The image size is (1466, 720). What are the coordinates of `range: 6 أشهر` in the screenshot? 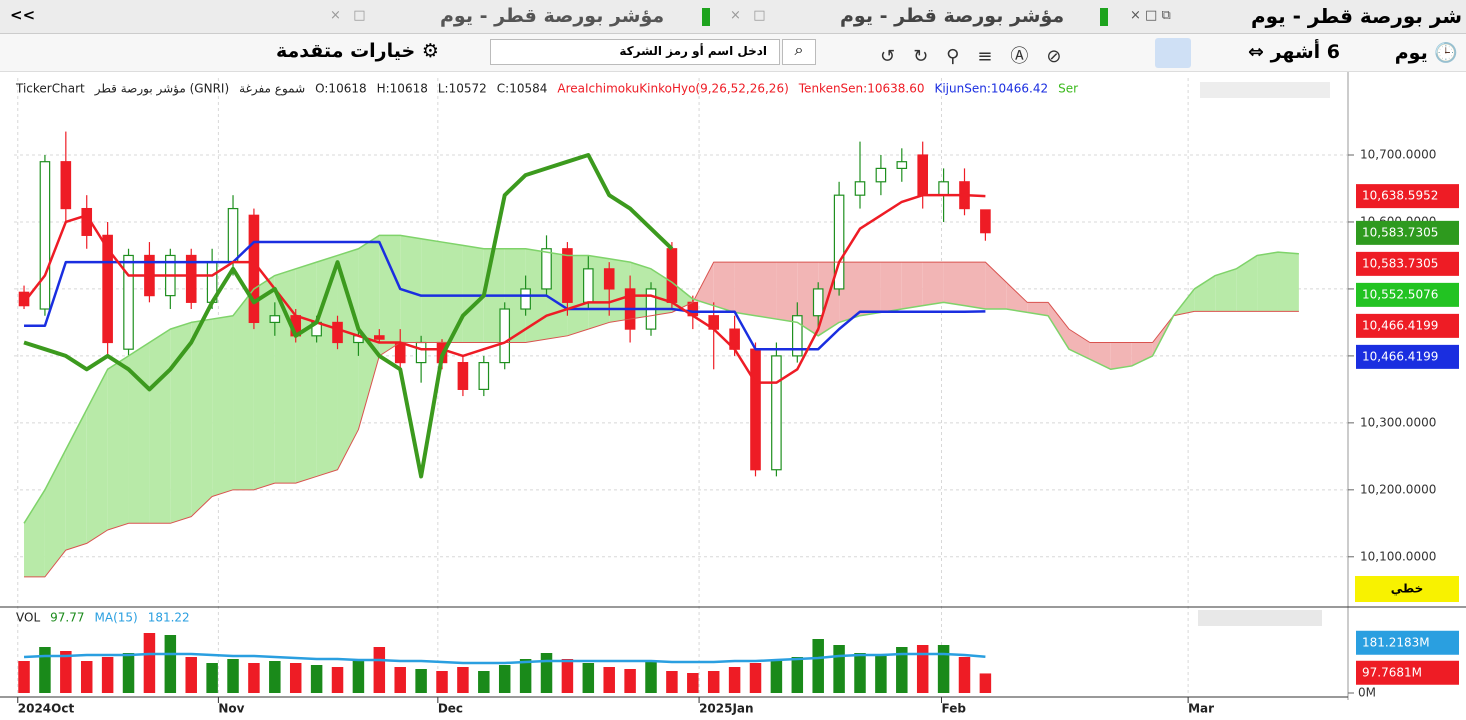 It's located at (1305, 52).